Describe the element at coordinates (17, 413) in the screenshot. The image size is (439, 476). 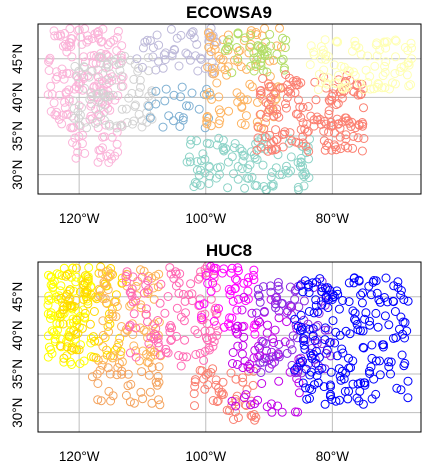
I see `y-tick-label: 30°N` at that location.